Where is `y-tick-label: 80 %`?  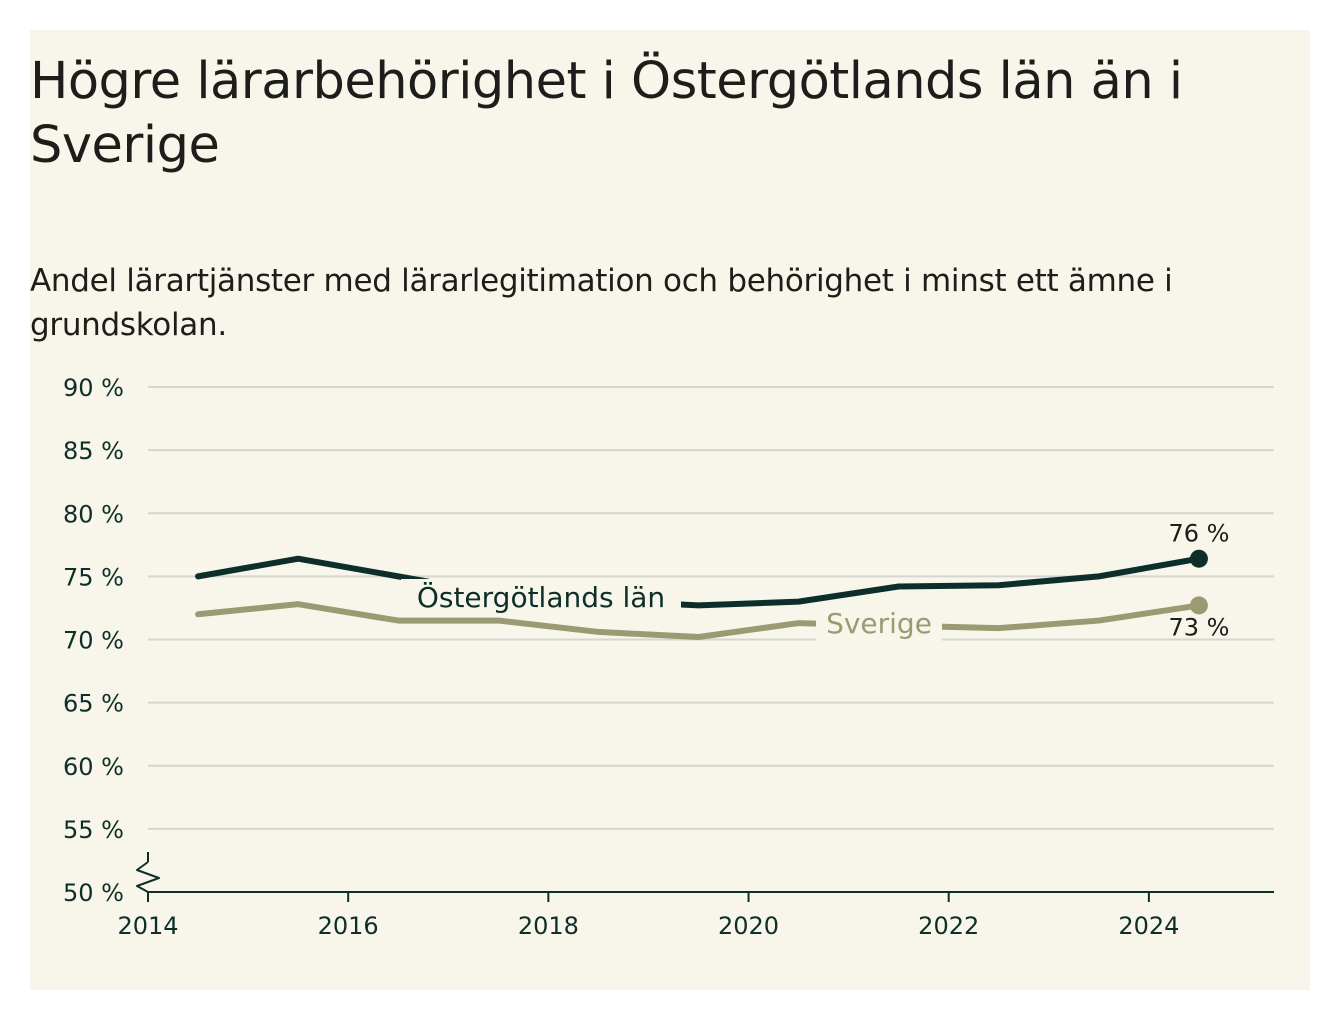
y-tick-label: 80 % is located at coordinates (93, 514).